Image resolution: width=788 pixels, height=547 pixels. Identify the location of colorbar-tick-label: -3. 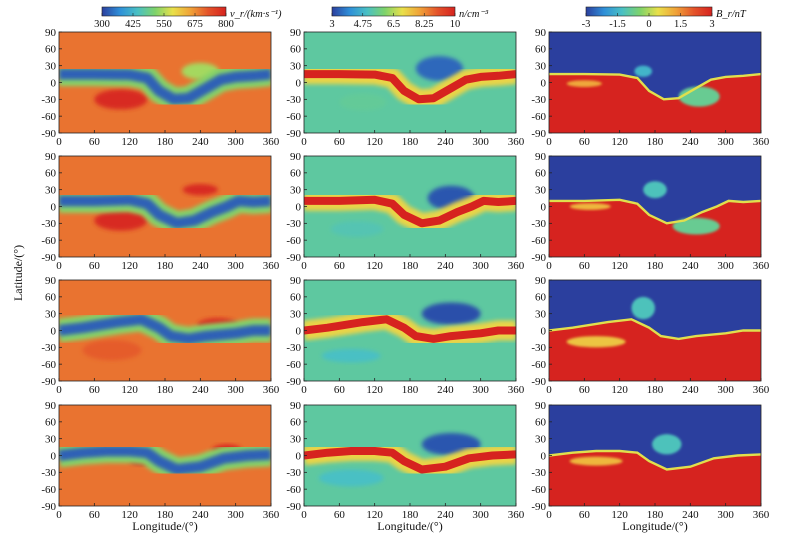
(586, 24).